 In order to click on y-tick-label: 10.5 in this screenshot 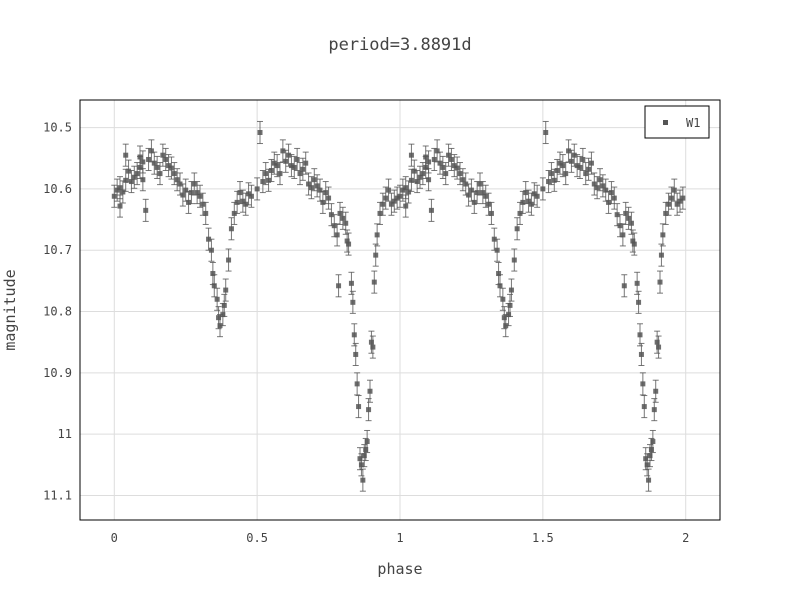, I will do `click(57, 128)`.